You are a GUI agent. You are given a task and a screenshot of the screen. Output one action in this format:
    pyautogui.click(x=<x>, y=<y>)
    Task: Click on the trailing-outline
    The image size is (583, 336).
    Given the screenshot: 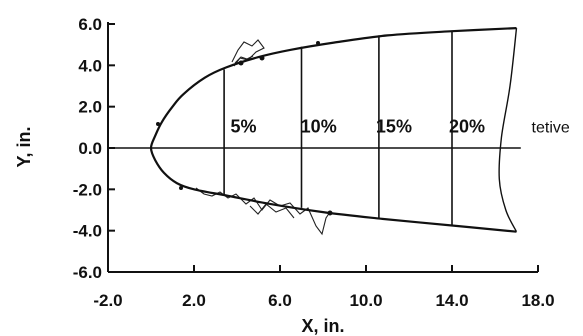 What is the action you would take?
    pyautogui.click(x=508, y=130)
    